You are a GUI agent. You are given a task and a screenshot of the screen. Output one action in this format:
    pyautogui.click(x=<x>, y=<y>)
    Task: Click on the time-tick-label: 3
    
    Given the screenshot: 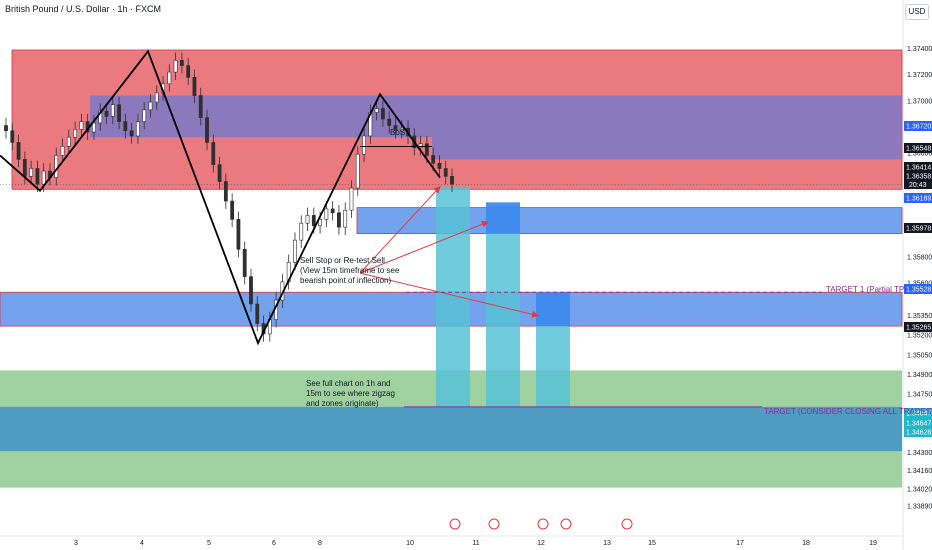 What is the action you would take?
    pyautogui.click(x=76, y=543)
    